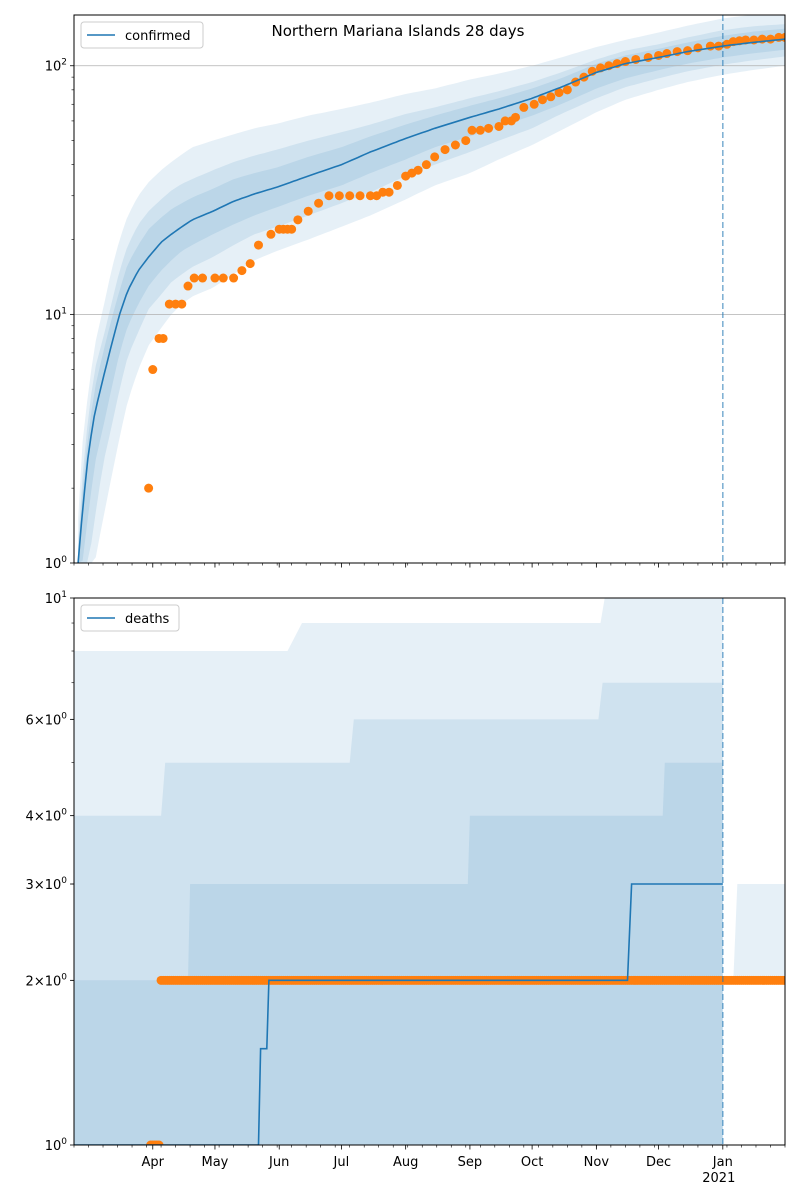 The height and width of the screenshot is (1200, 800). I want to click on forecast-band, so click(759, 932).